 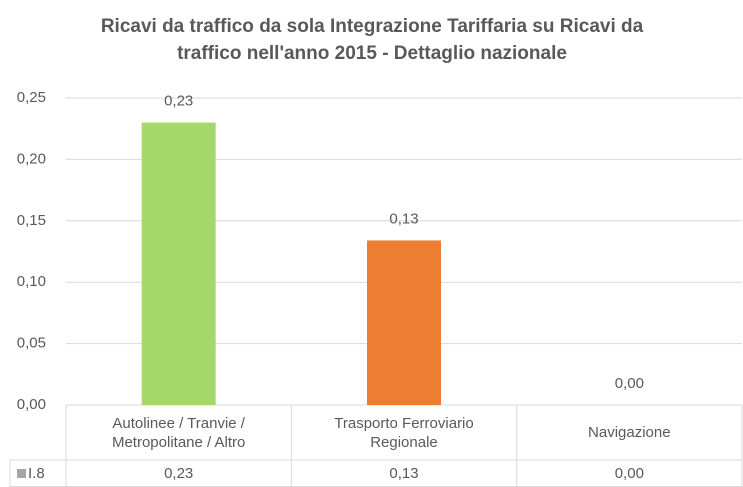 What do you see at coordinates (404, 473) in the screenshot?
I see `table-value: 0,13` at bounding box center [404, 473].